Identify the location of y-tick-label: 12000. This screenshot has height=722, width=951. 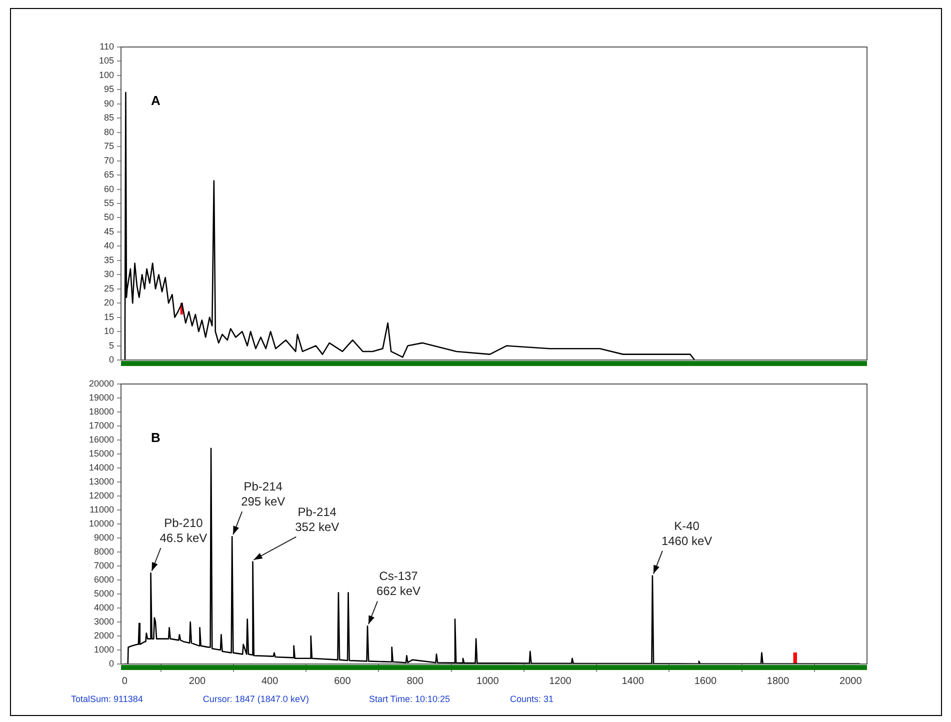
(101, 495).